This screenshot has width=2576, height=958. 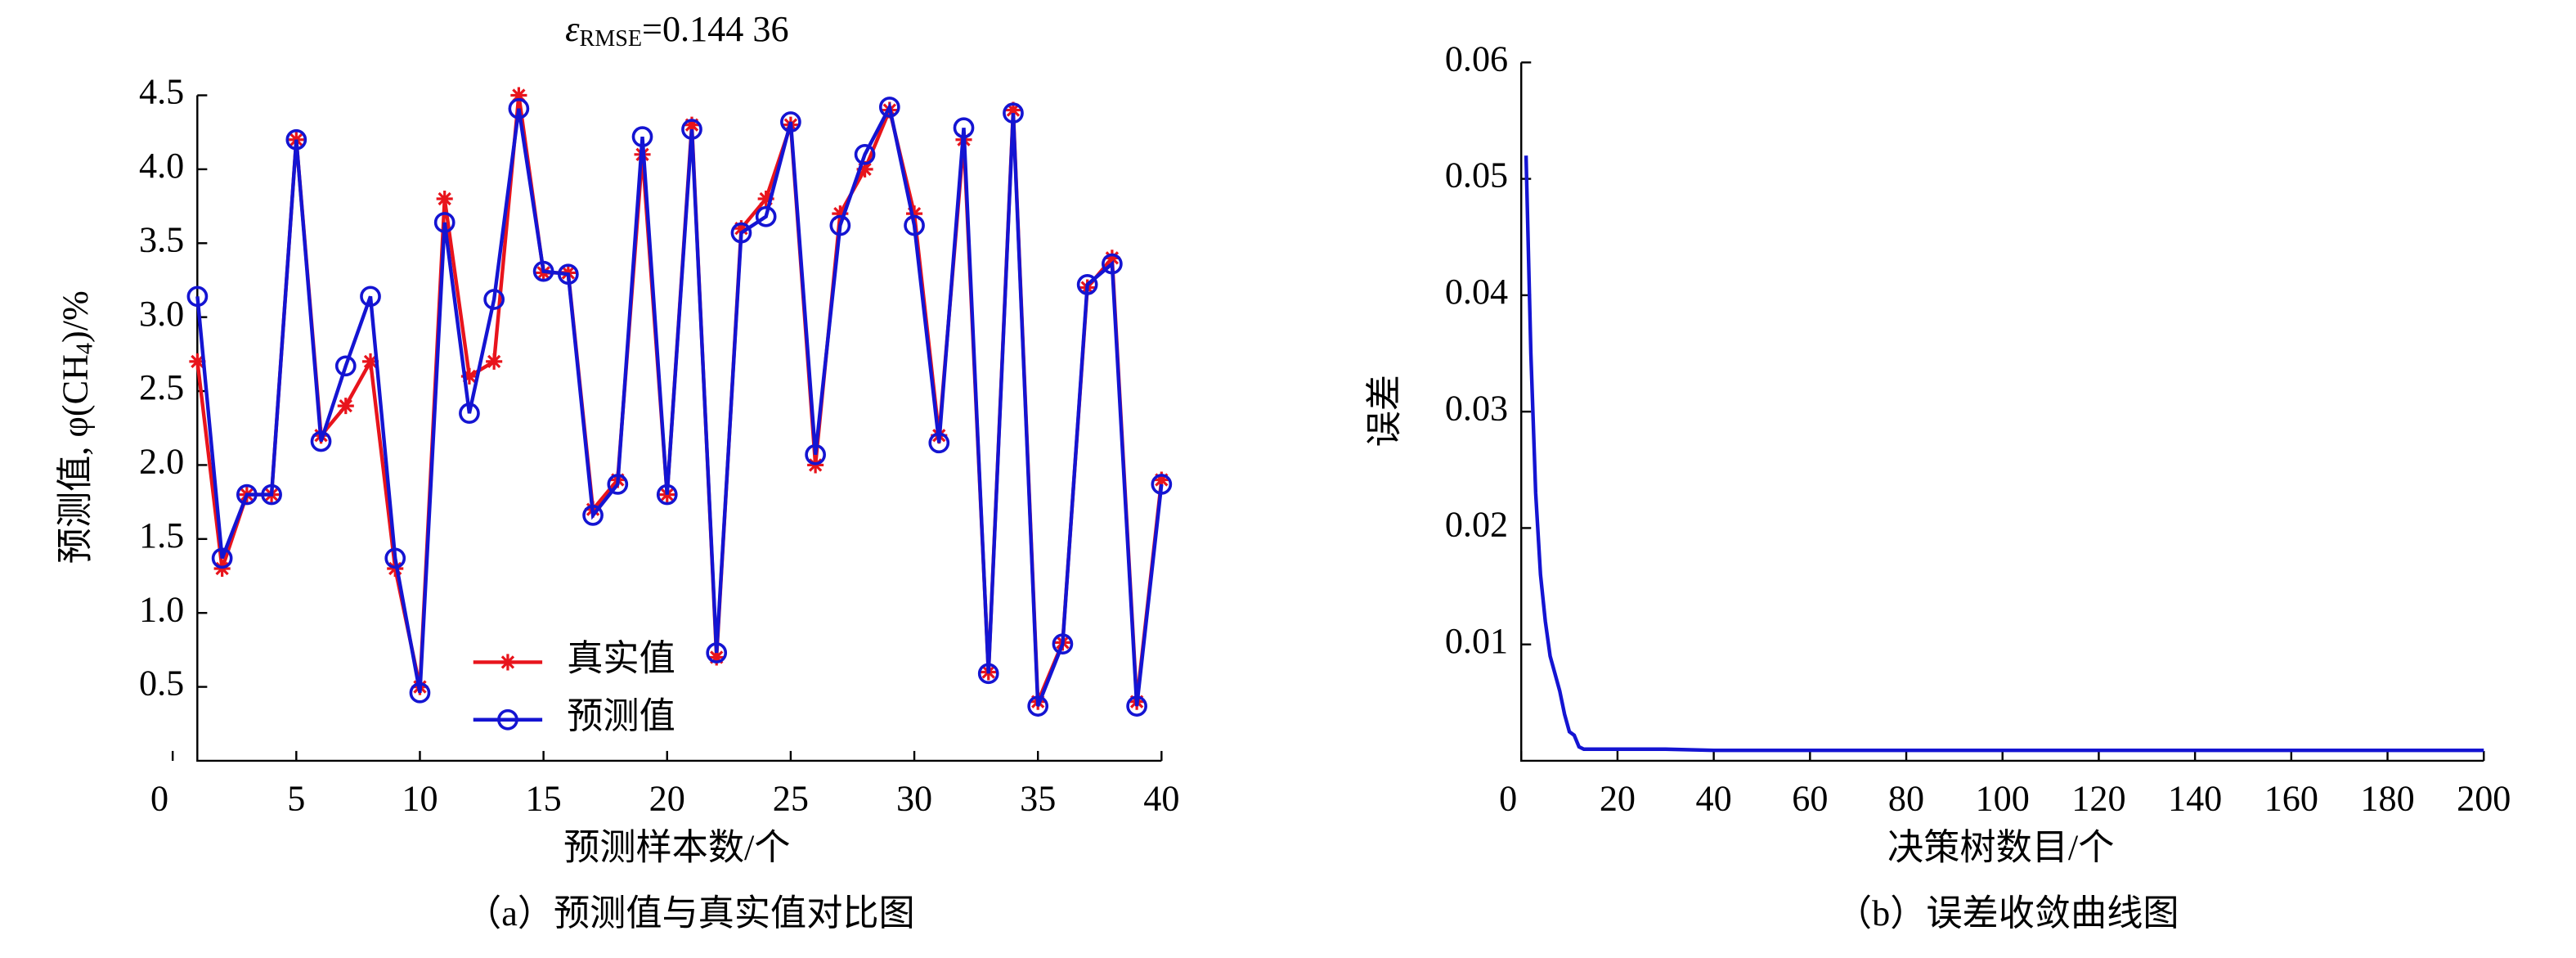 I want to click on y-tick-label: 0.5, so click(x=161, y=683).